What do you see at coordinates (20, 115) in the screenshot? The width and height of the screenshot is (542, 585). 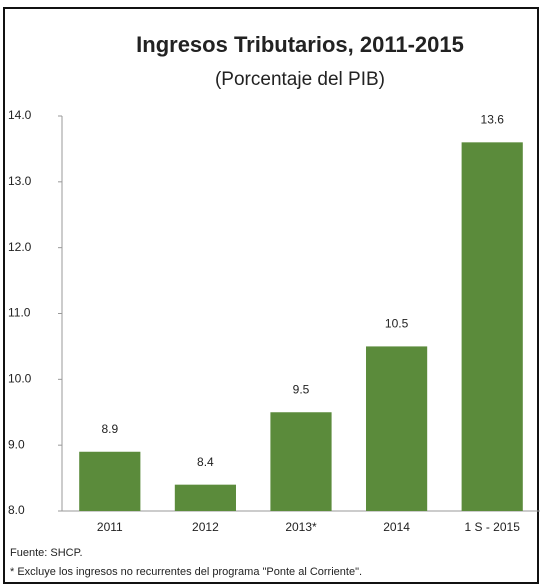 I see `y-tick-label: 14.0` at bounding box center [20, 115].